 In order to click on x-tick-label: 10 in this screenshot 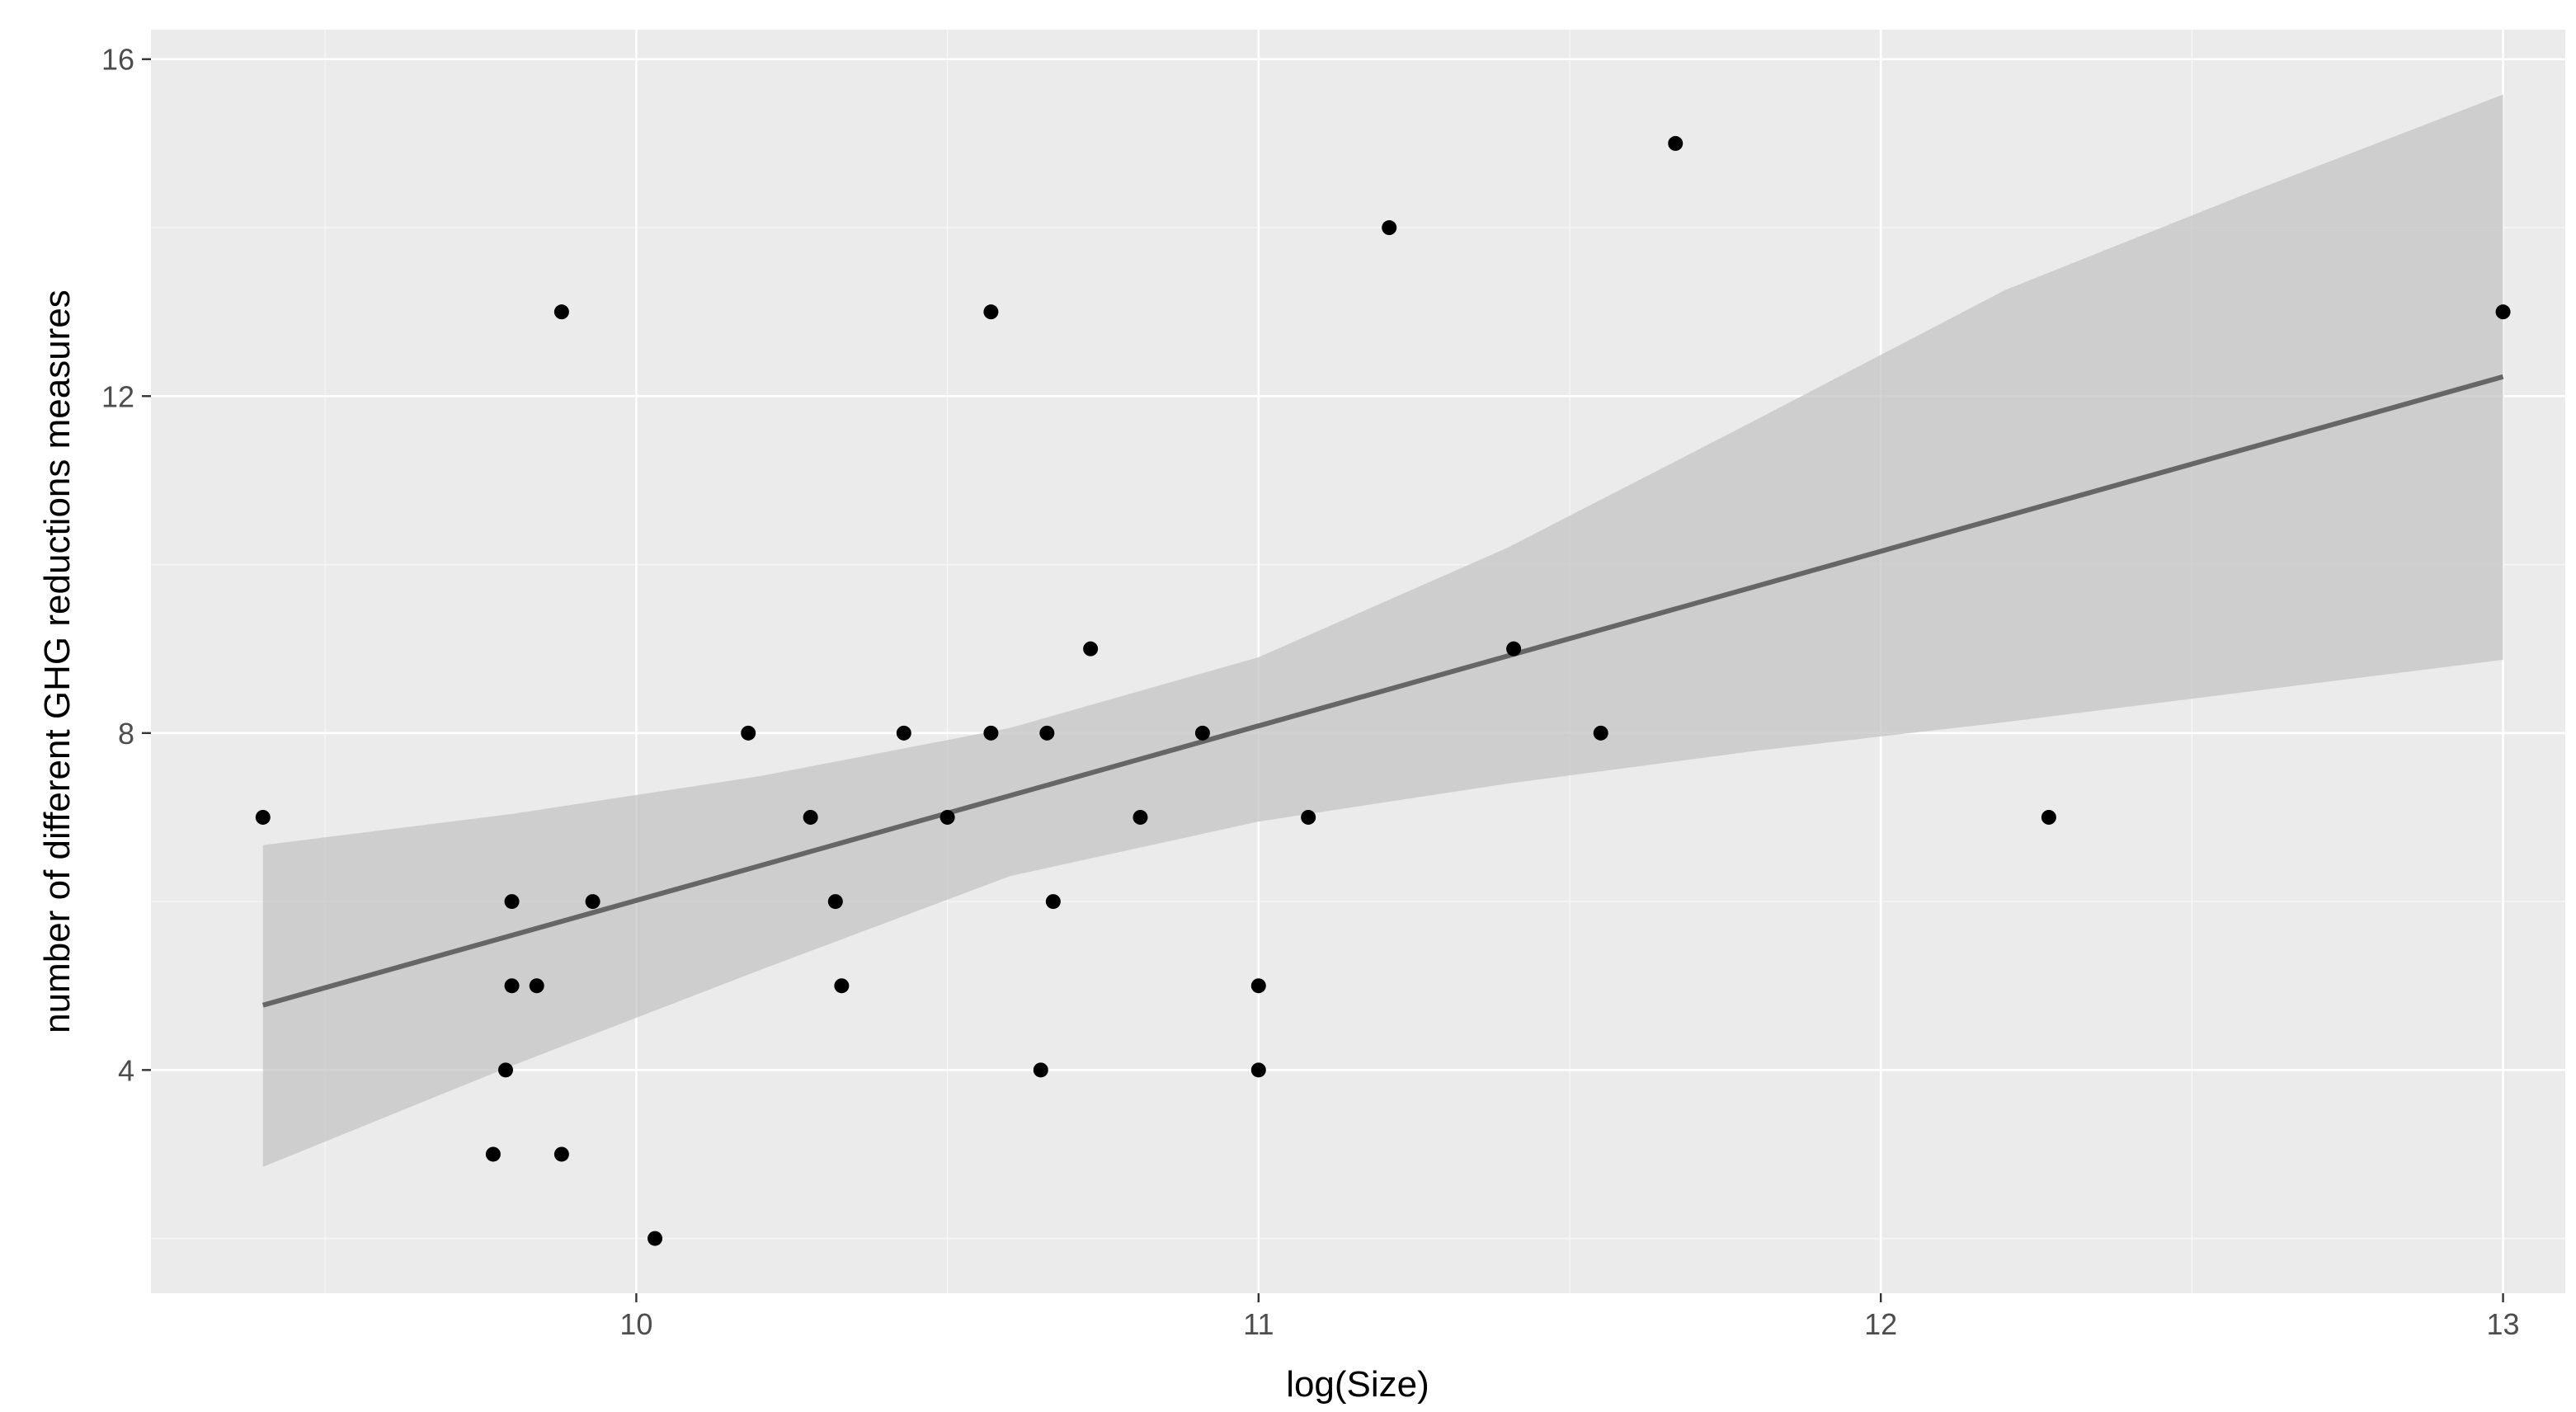, I will do `click(635, 1324)`.